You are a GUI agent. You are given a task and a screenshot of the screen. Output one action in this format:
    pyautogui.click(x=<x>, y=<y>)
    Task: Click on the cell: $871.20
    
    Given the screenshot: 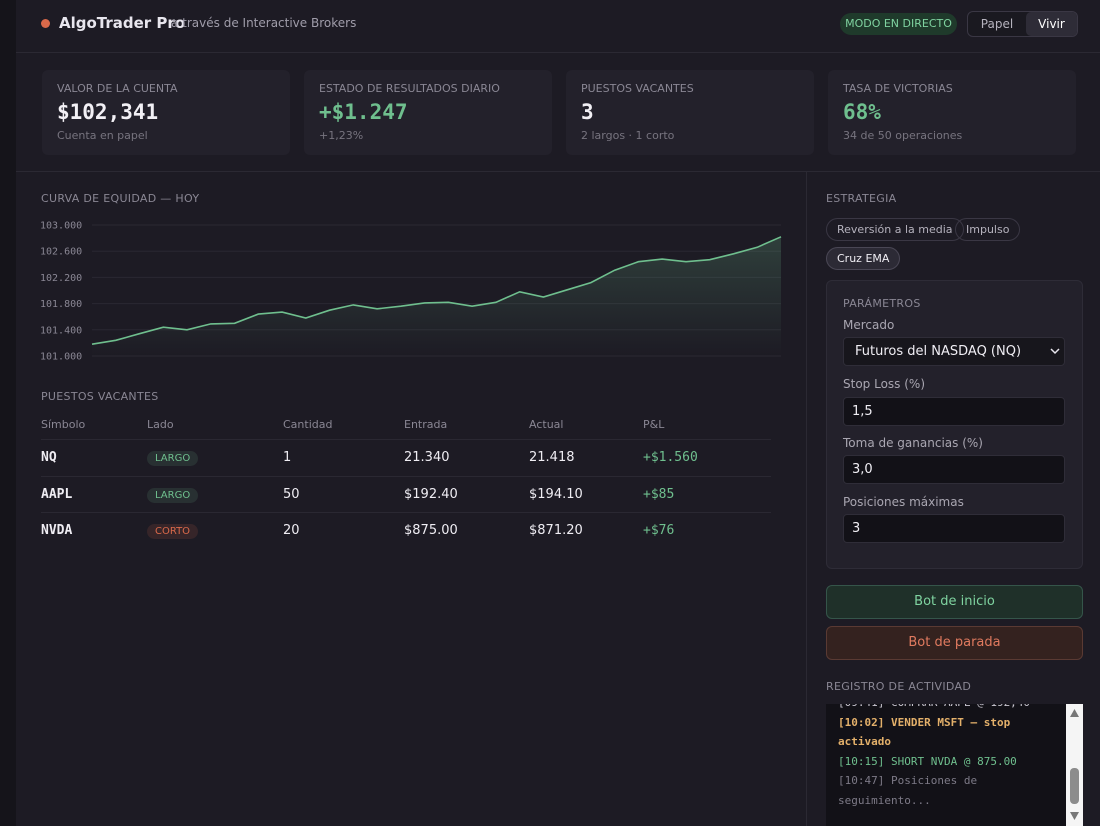 What is the action you would take?
    pyautogui.click(x=556, y=530)
    